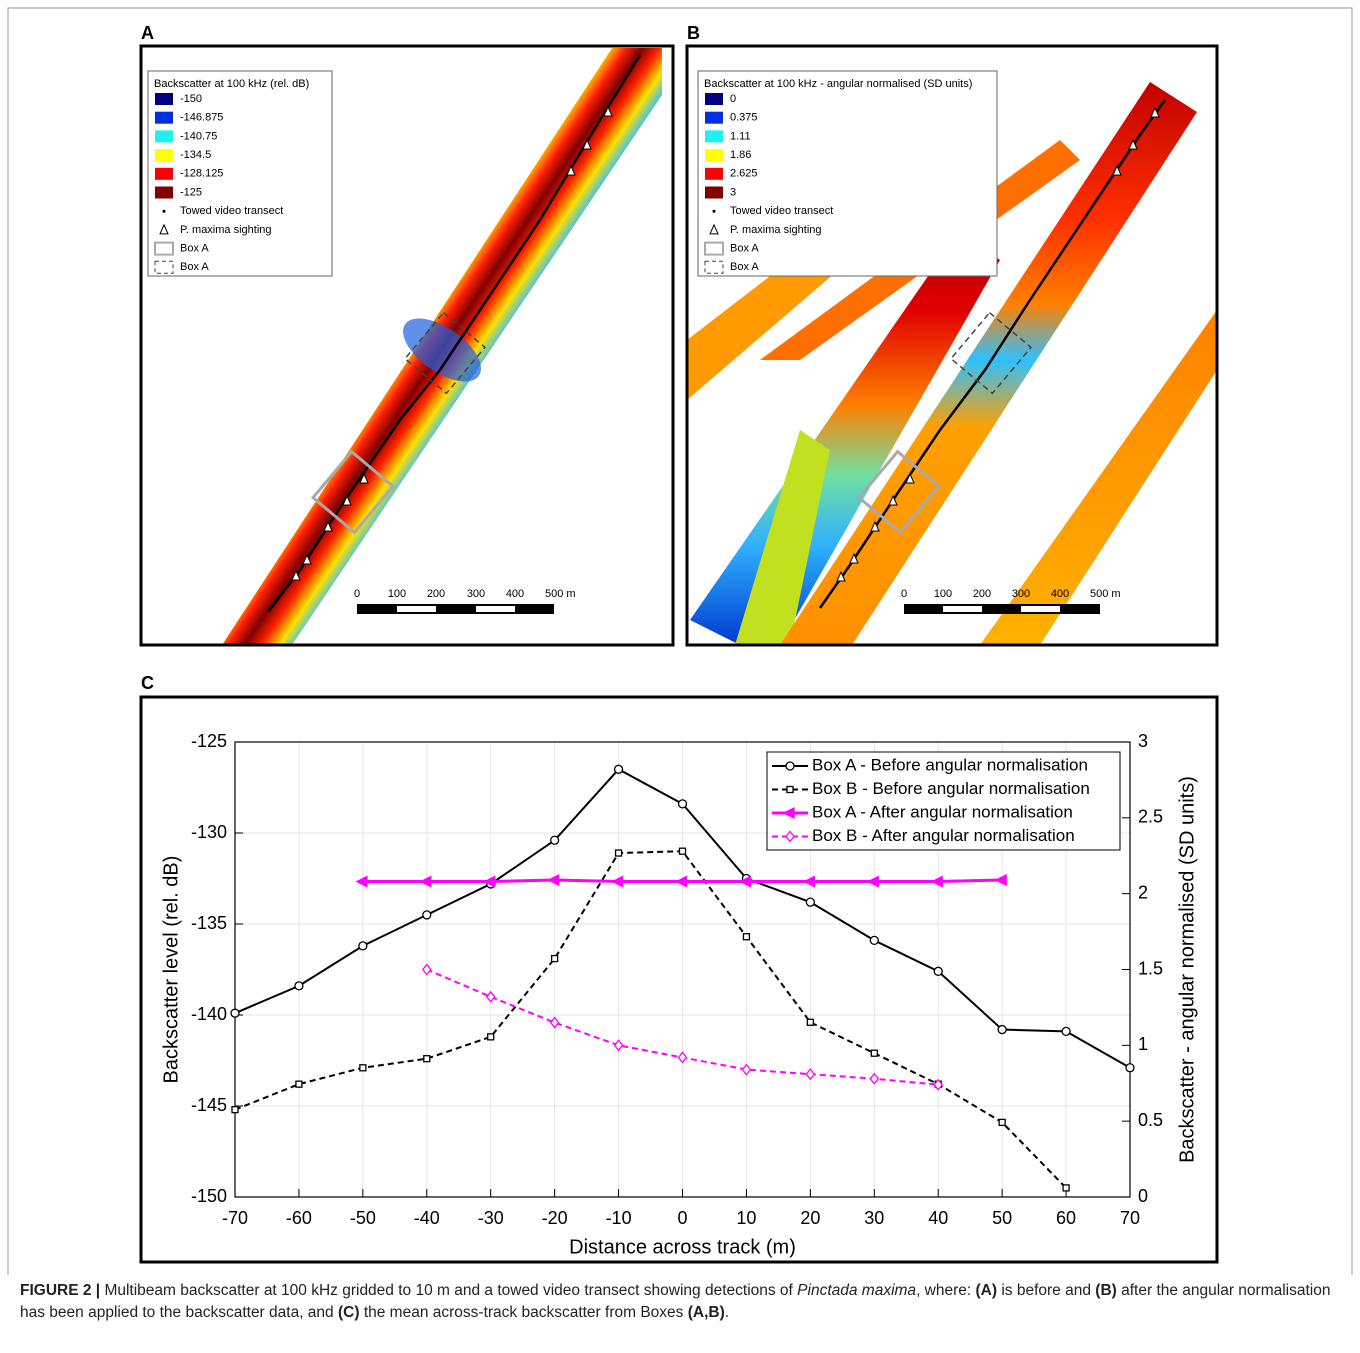 The height and width of the screenshot is (1353, 1360). What do you see at coordinates (746, 1218) in the screenshot?
I see `x-tick-label: 10` at bounding box center [746, 1218].